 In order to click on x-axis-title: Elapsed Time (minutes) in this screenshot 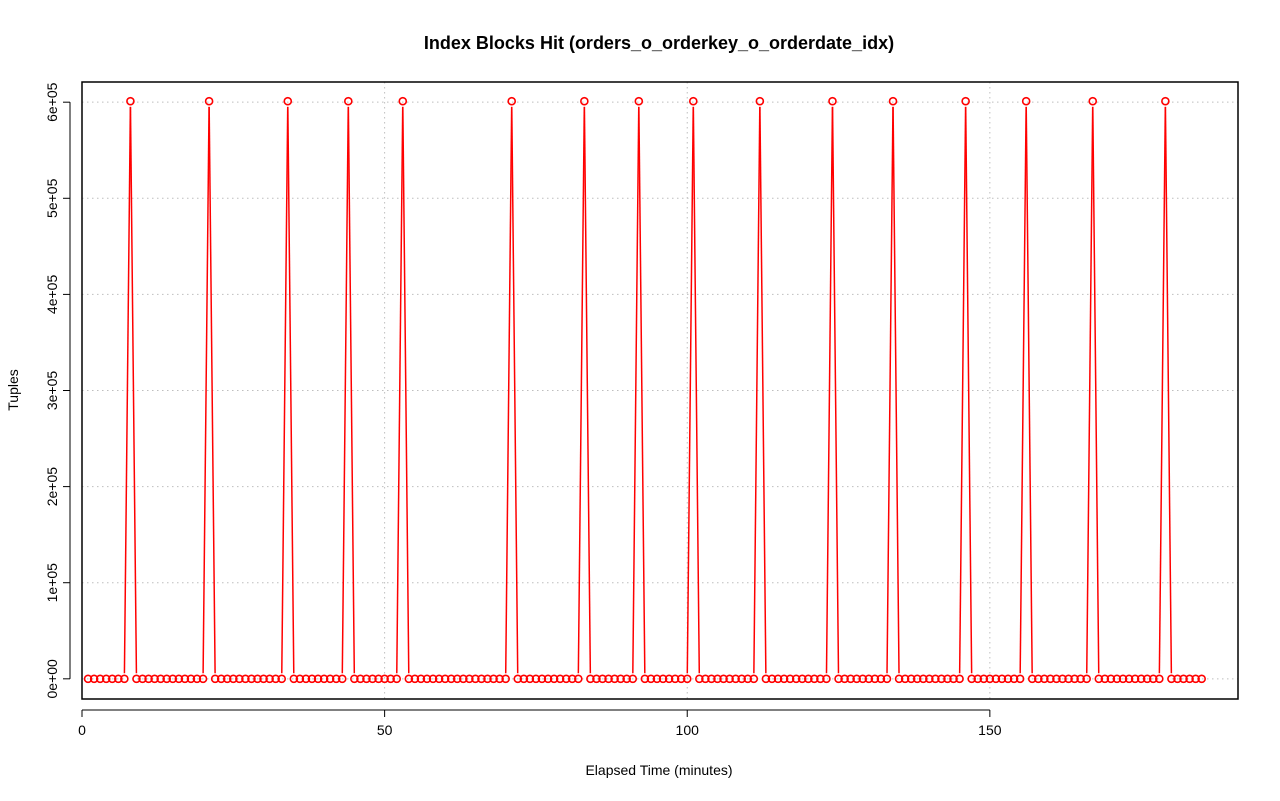, I will do `click(658, 770)`.